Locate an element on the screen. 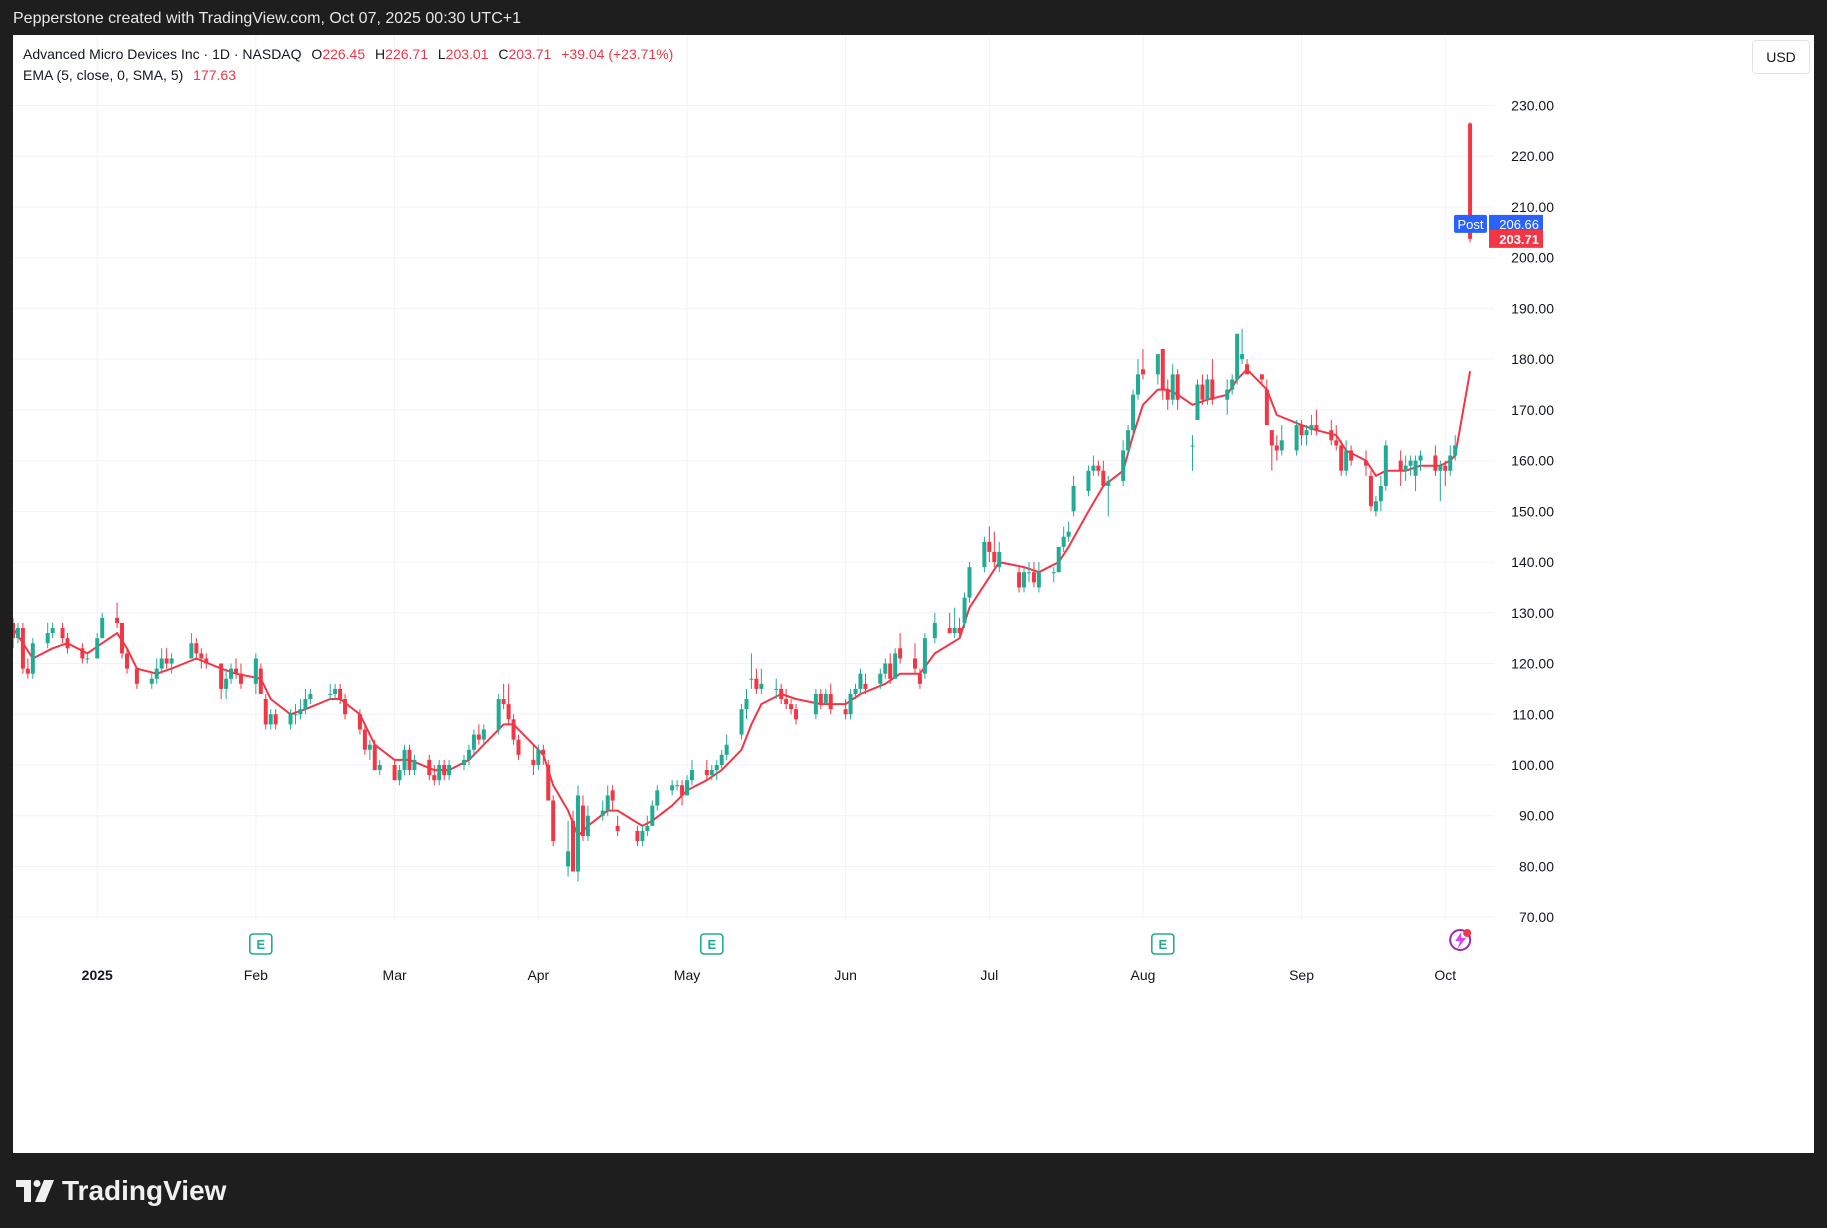 The width and height of the screenshot is (1827, 1228). post-market-price-label: 206.66 is located at coordinates (1519, 224).